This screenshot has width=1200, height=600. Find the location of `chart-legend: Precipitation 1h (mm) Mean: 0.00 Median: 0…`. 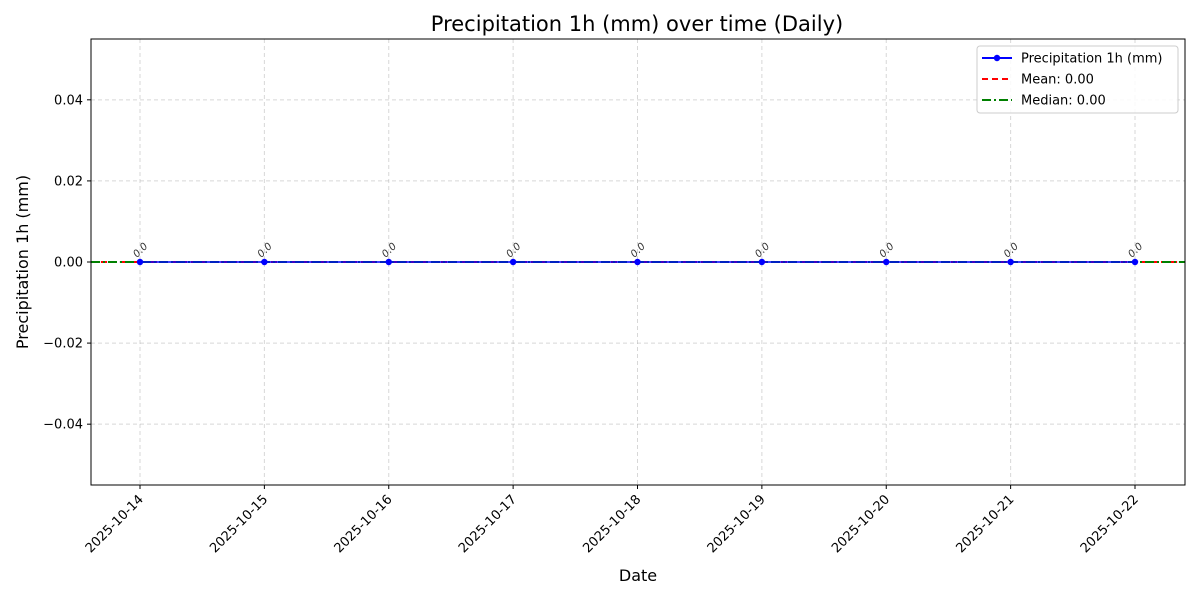

chart-legend: Precipitation 1h (mm) Mean: 0.00 Median: 0… is located at coordinates (1077, 79).